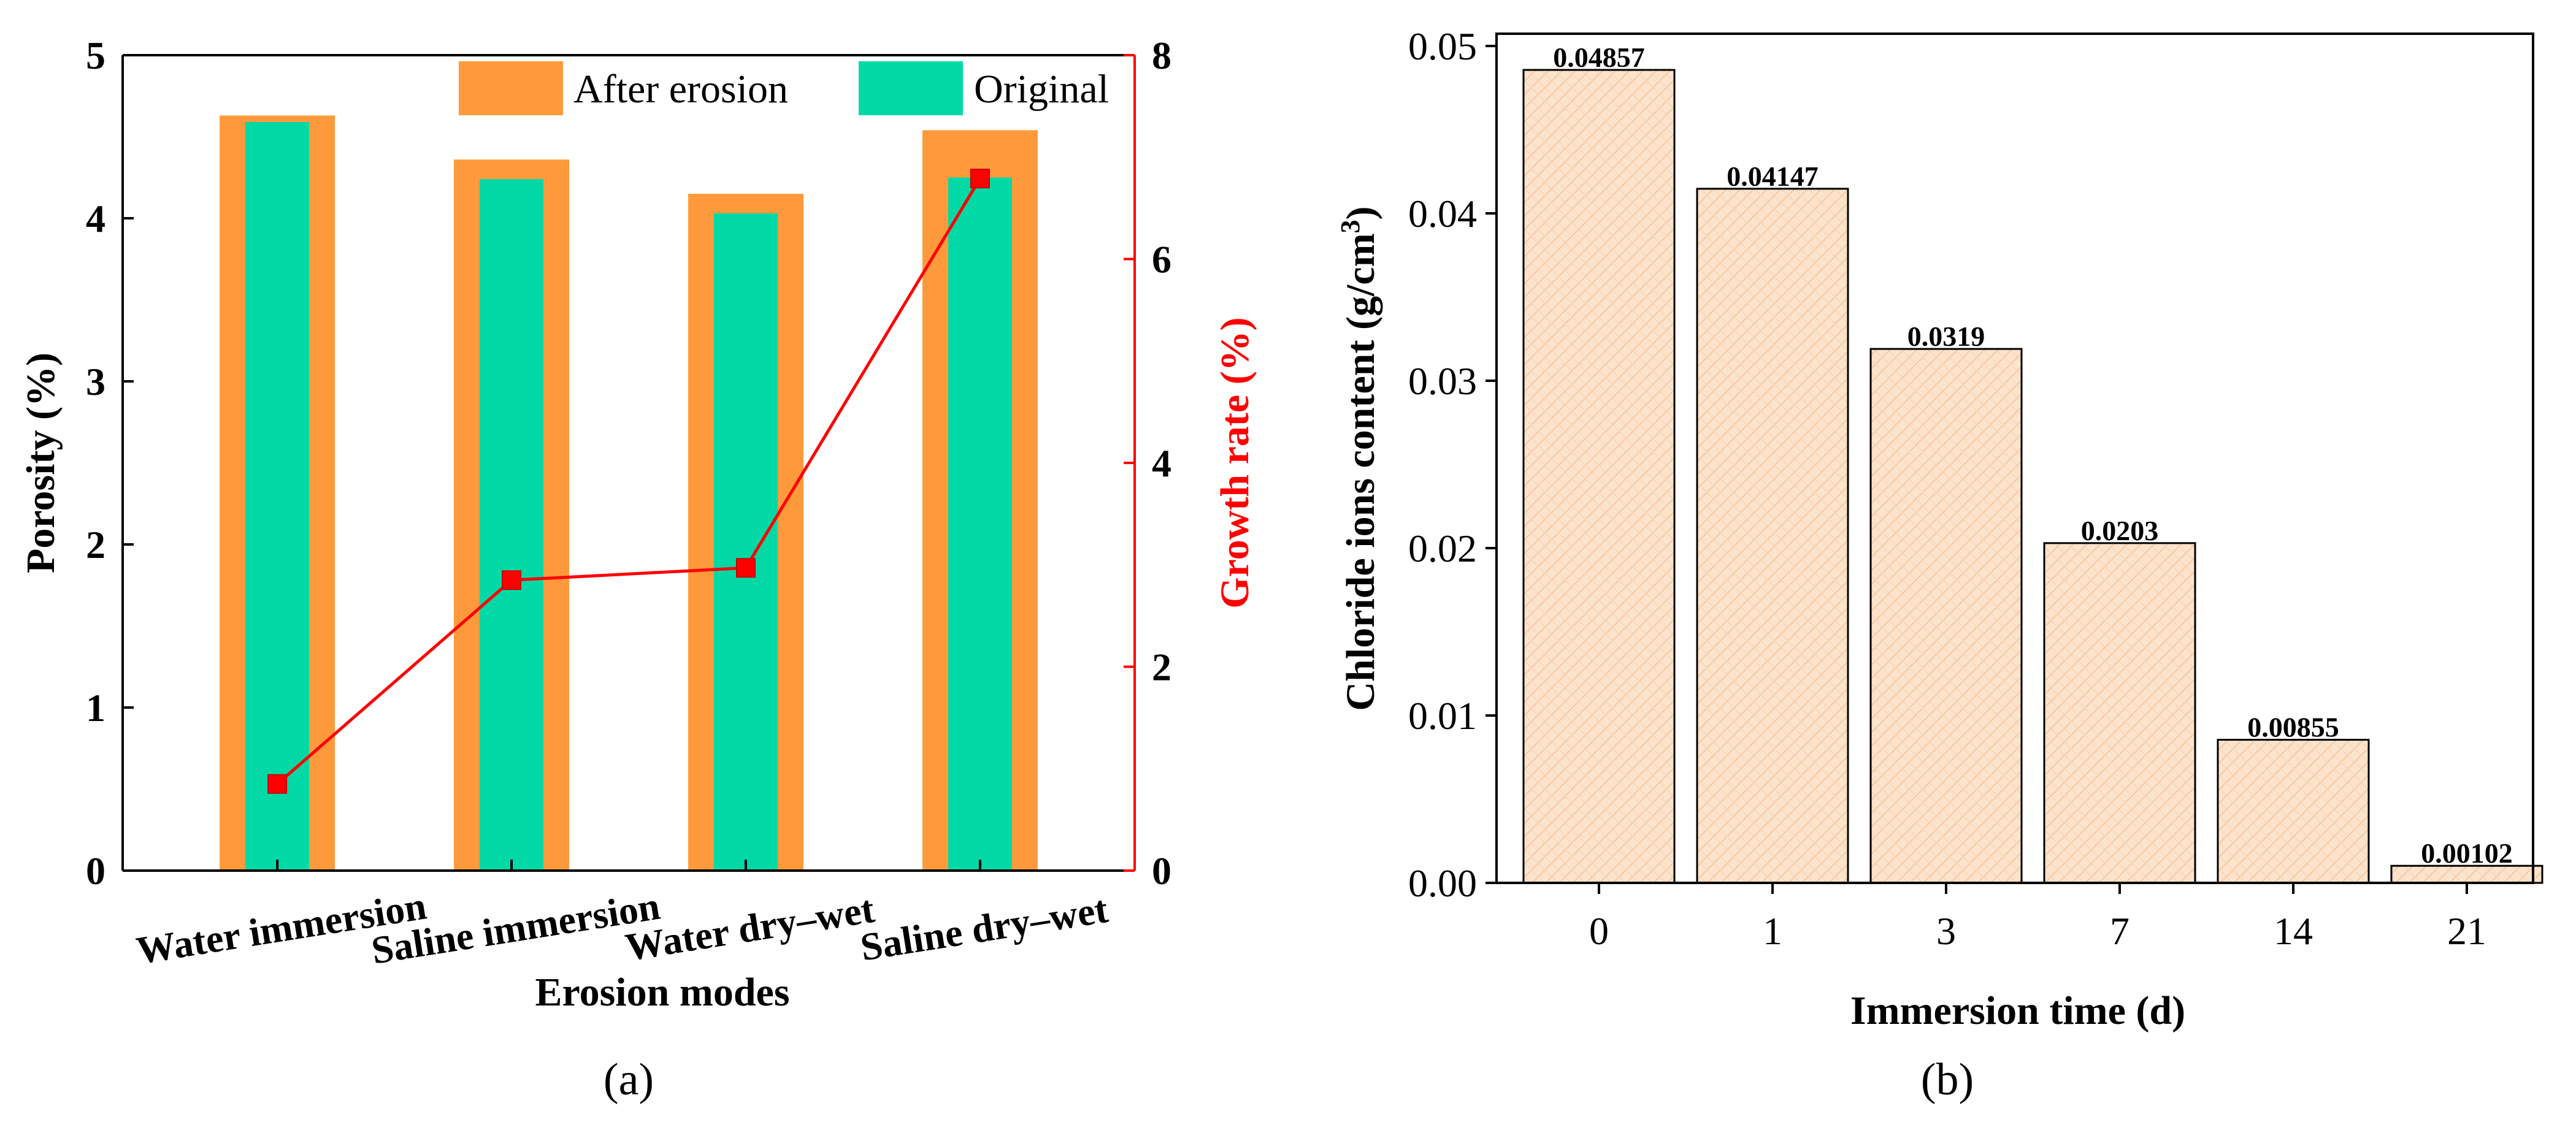 The width and height of the screenshot is (2576, 1122). What do you see at coordinates (1442, 548) in the screenshot?
I see `y-tick-label: 0.02` at bounding box center [1442, 548].